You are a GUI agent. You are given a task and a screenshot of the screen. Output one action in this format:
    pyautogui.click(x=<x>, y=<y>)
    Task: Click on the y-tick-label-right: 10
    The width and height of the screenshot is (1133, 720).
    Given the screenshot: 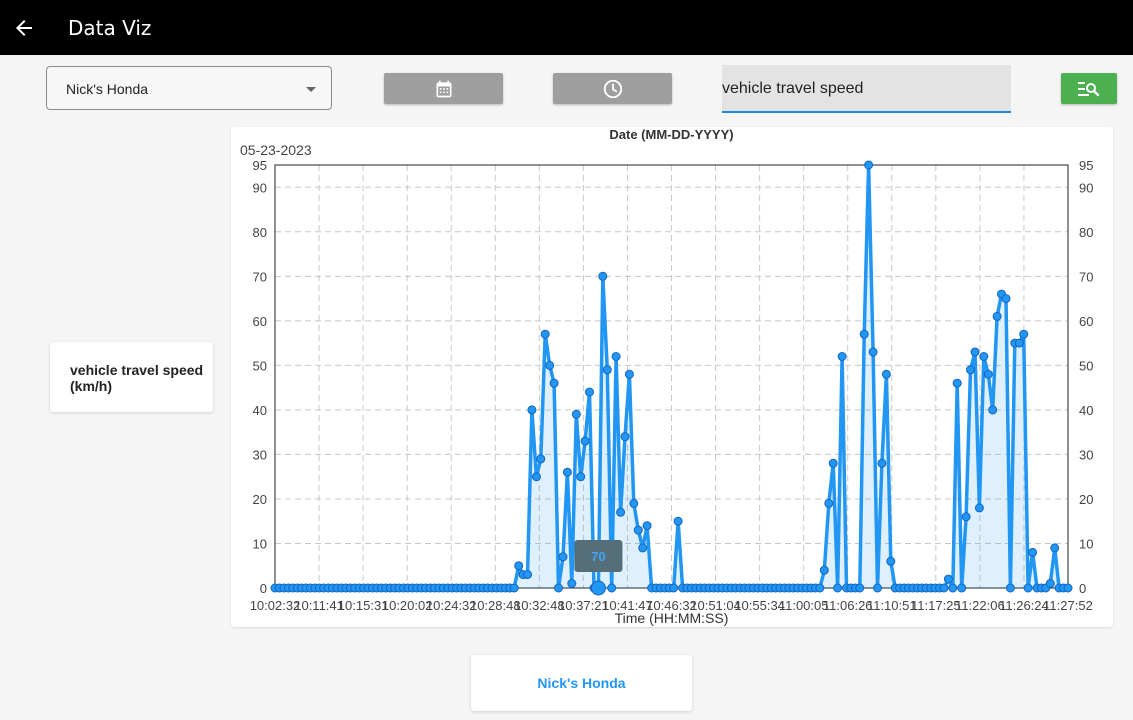 What is the action you would take?
    pyautogui.click(x=1086, y=543)
    